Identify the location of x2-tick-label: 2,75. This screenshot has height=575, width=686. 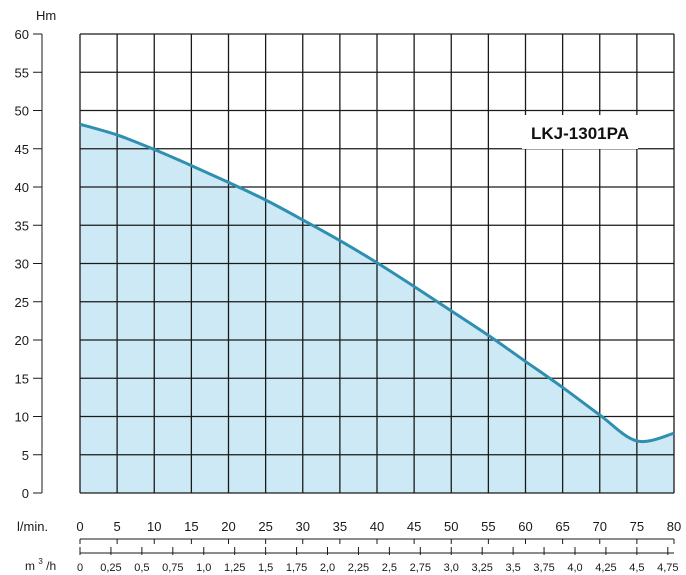
(420, 568).